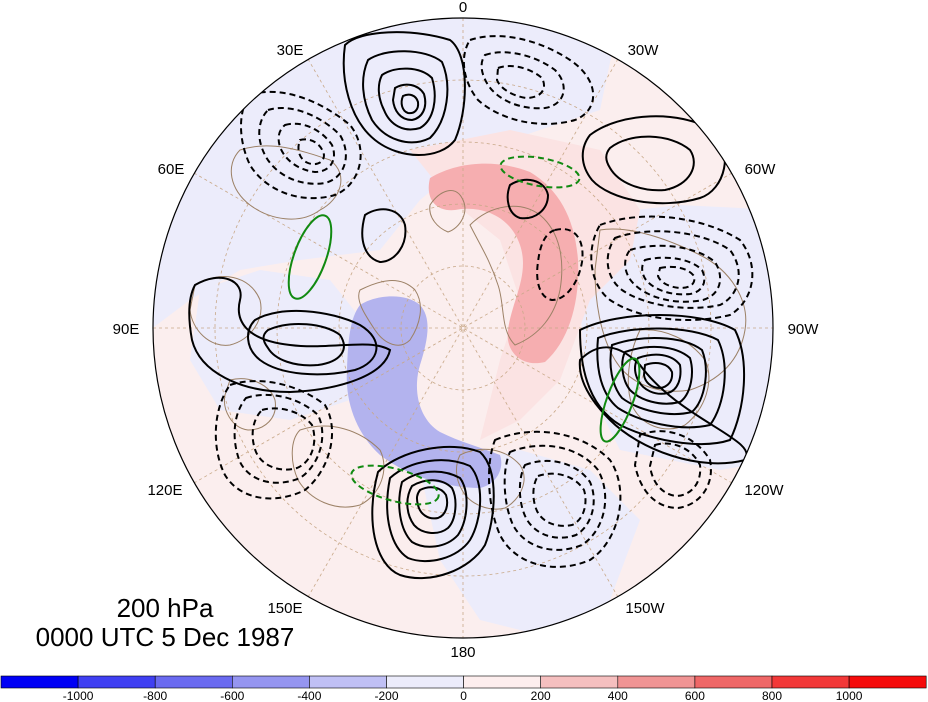 This screenshot has height=702, width=928. What do you see at coordinates (309, 695) in the screenshot?
I see `colorbar-tick-label: -400` at bounding box center [309, 695].